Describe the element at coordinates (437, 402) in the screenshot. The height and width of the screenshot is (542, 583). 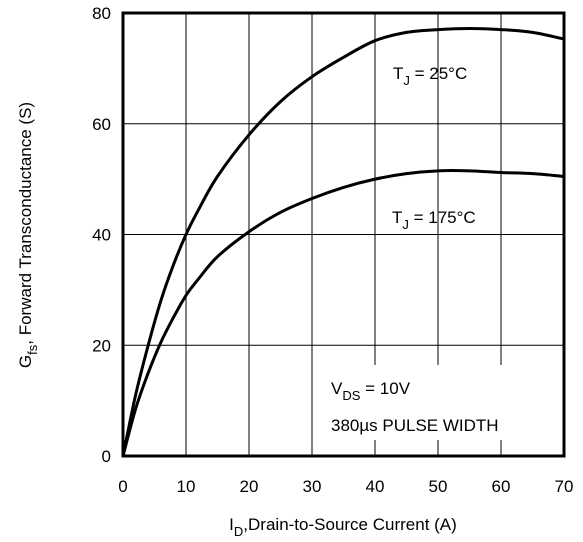
I see `annotation-backdrop` at that location.